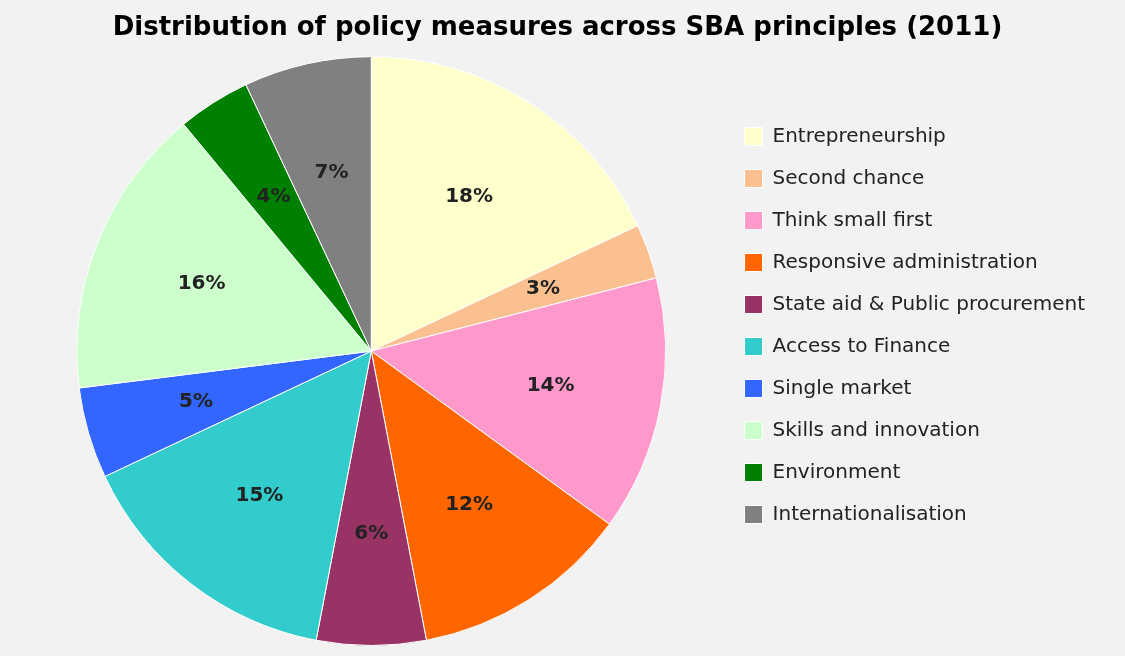 The width and height of the screenshot is (1125, 656). I want to click on data-label: 16%, so click(201, 282).